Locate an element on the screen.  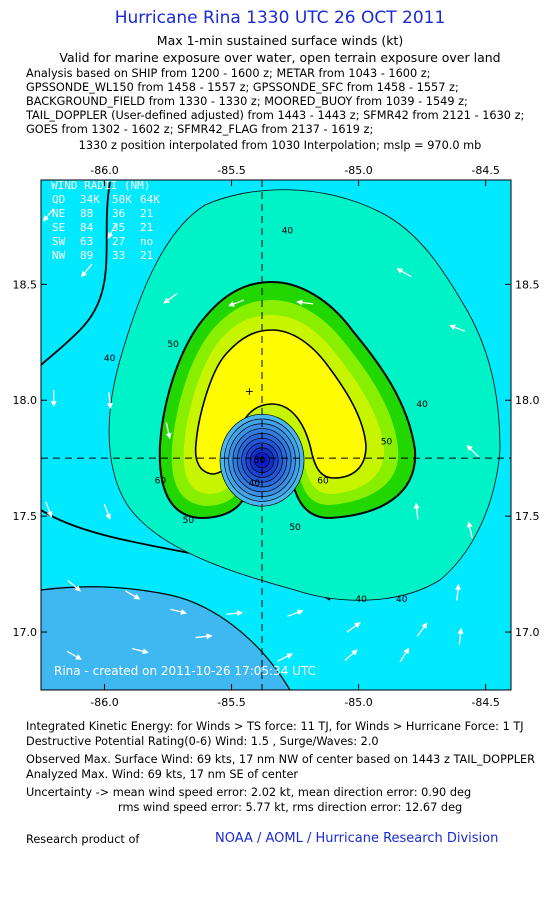
wind-radii-cell-1-0: NE is located at coordinates (58, 213).